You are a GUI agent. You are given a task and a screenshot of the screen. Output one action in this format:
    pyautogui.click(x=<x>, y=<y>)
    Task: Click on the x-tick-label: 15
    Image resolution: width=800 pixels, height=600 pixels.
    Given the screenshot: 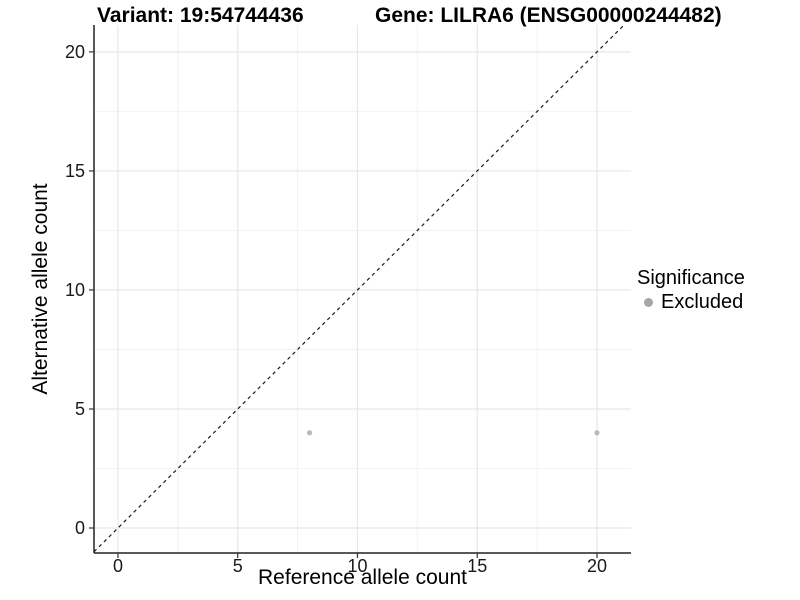 What is the action you would take?
    pyautogui.click(x=477, y=566)
    